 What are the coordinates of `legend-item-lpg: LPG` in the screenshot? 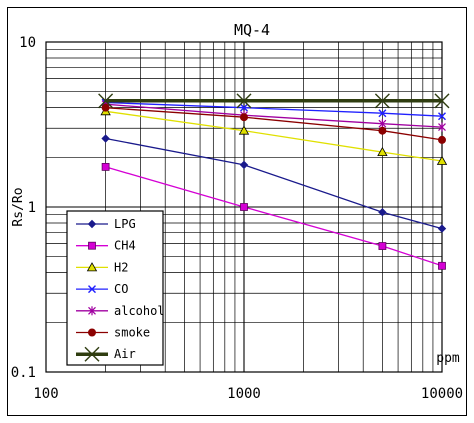 It's located at (106, 224).